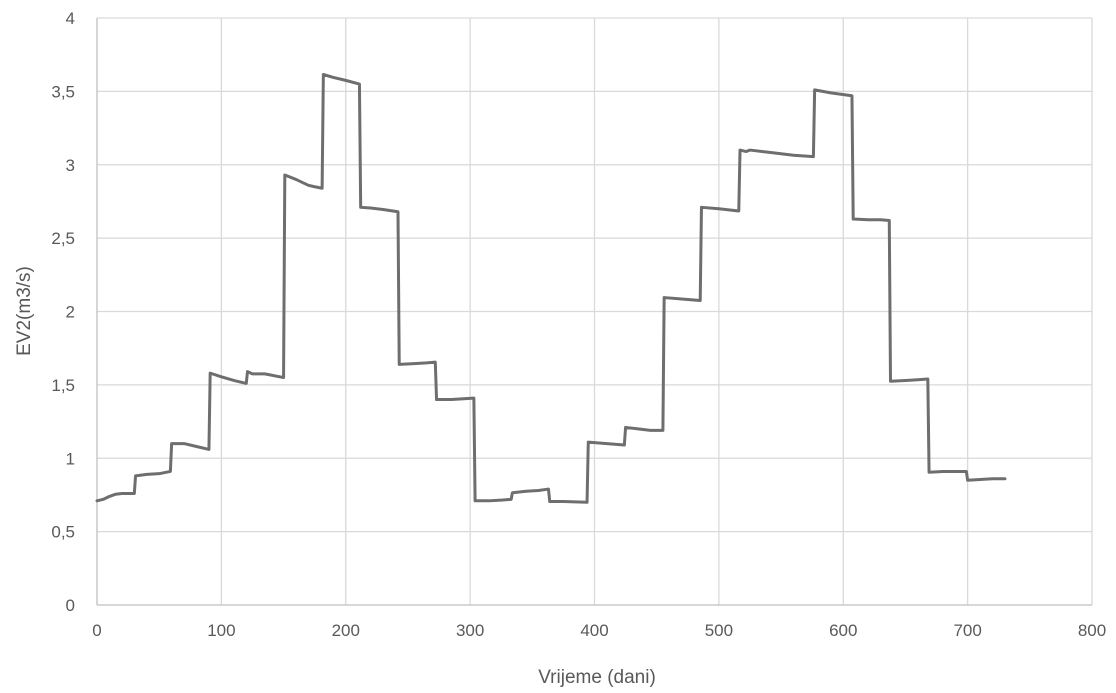  Describe the element at coordinates (24, 311) in the screenshot. I see `y-axis-title: EV2(m3/s)` at that location.